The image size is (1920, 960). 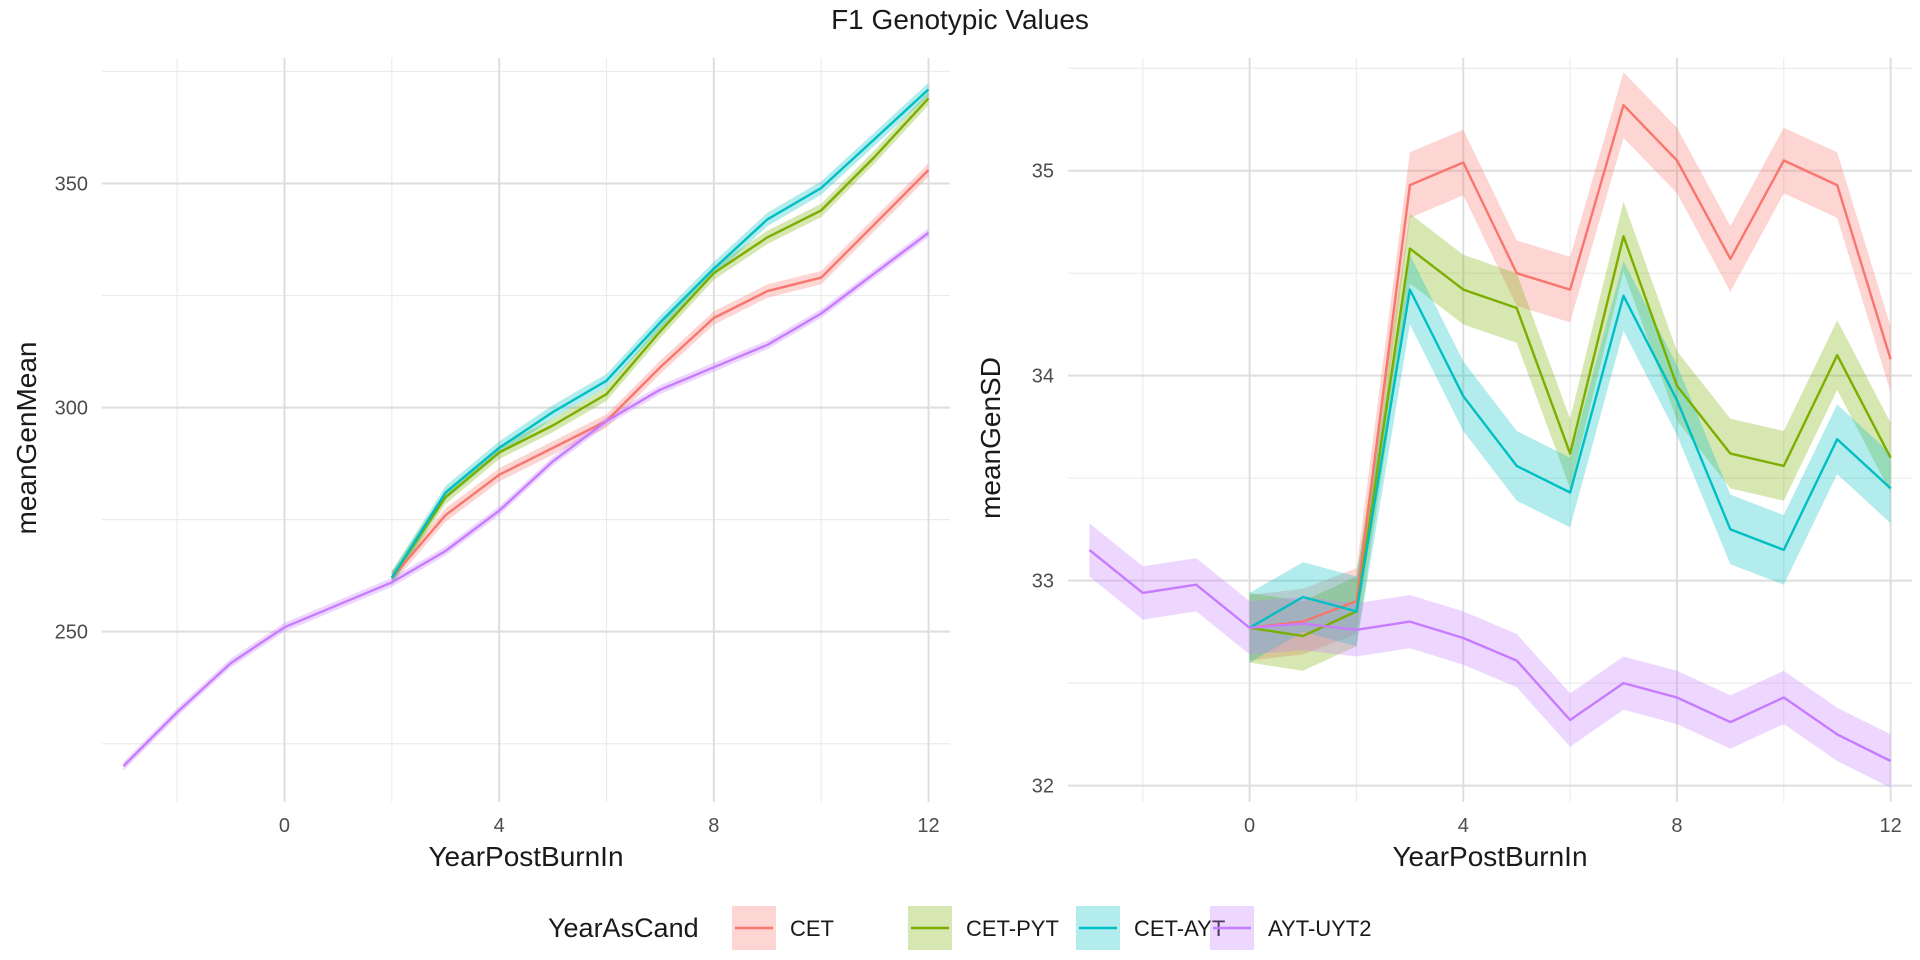 What do you see at coordinates (26, 437) in the screenshot?
I see `y-axis-title: meanGenMean` at bounding box center [26, 437].